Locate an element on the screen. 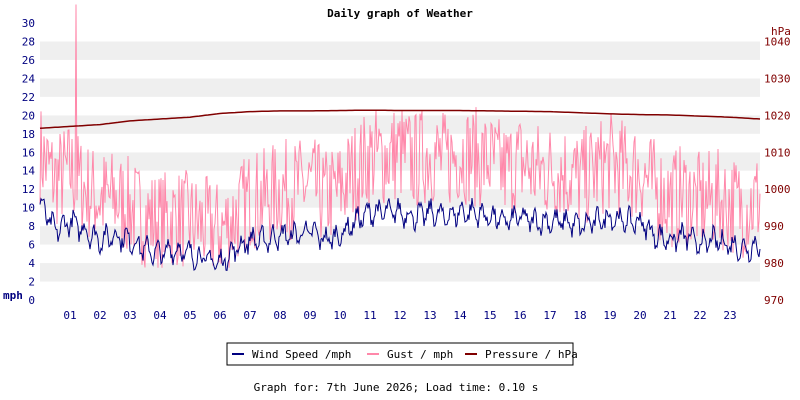 The width and height of the screenshot is (800, 400). legend-gust-label: Gust / mph is located at coordinates (420, 354).